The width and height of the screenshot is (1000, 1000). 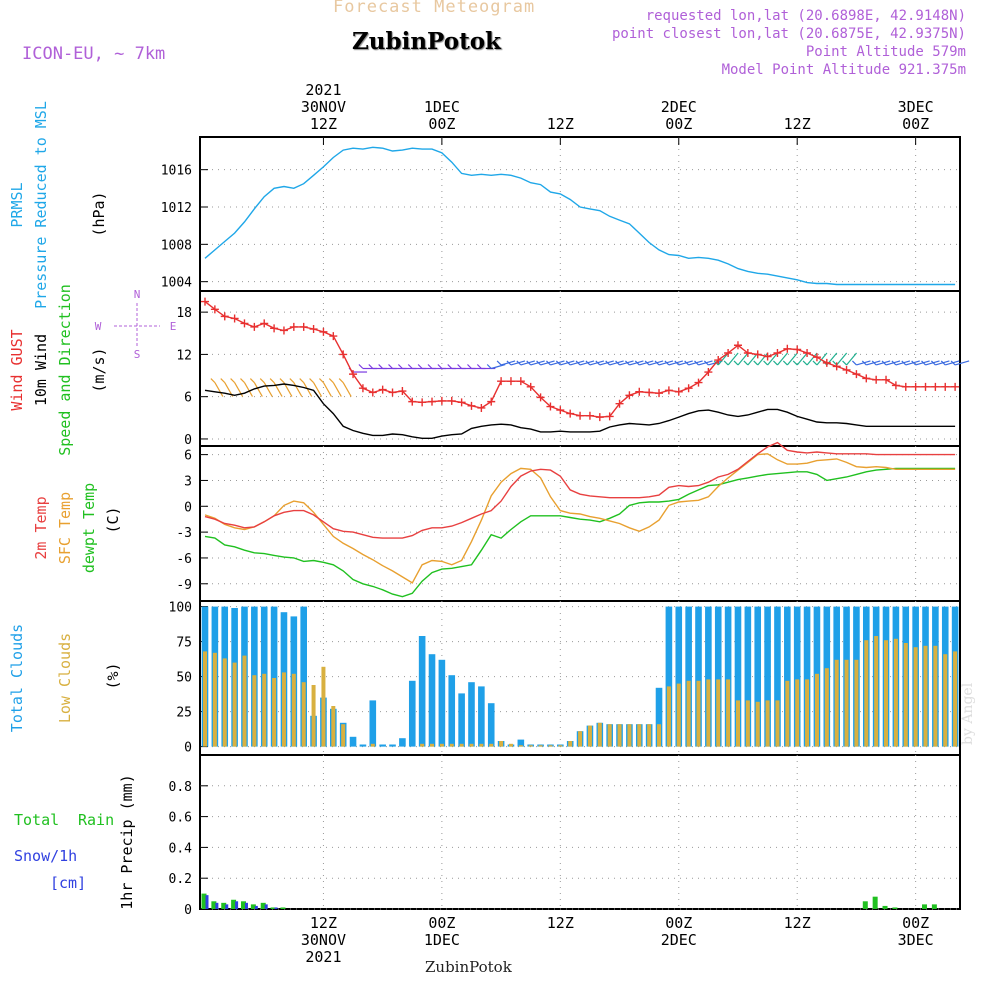 I want to click on top-time-label: 12Z, so click(x=797, y=124).